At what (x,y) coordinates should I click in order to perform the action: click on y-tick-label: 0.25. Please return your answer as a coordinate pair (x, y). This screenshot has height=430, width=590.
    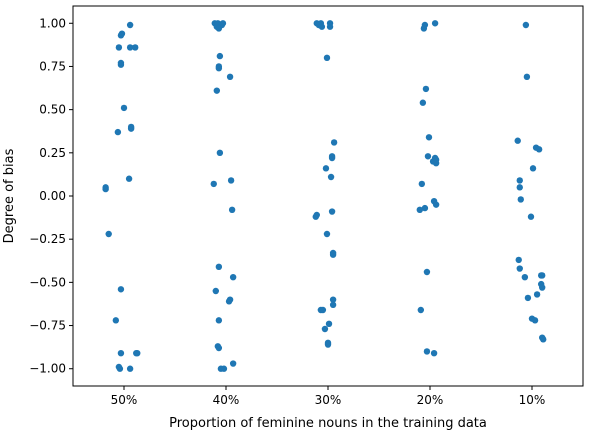
    Looking at the image, I should click on (52, 153).